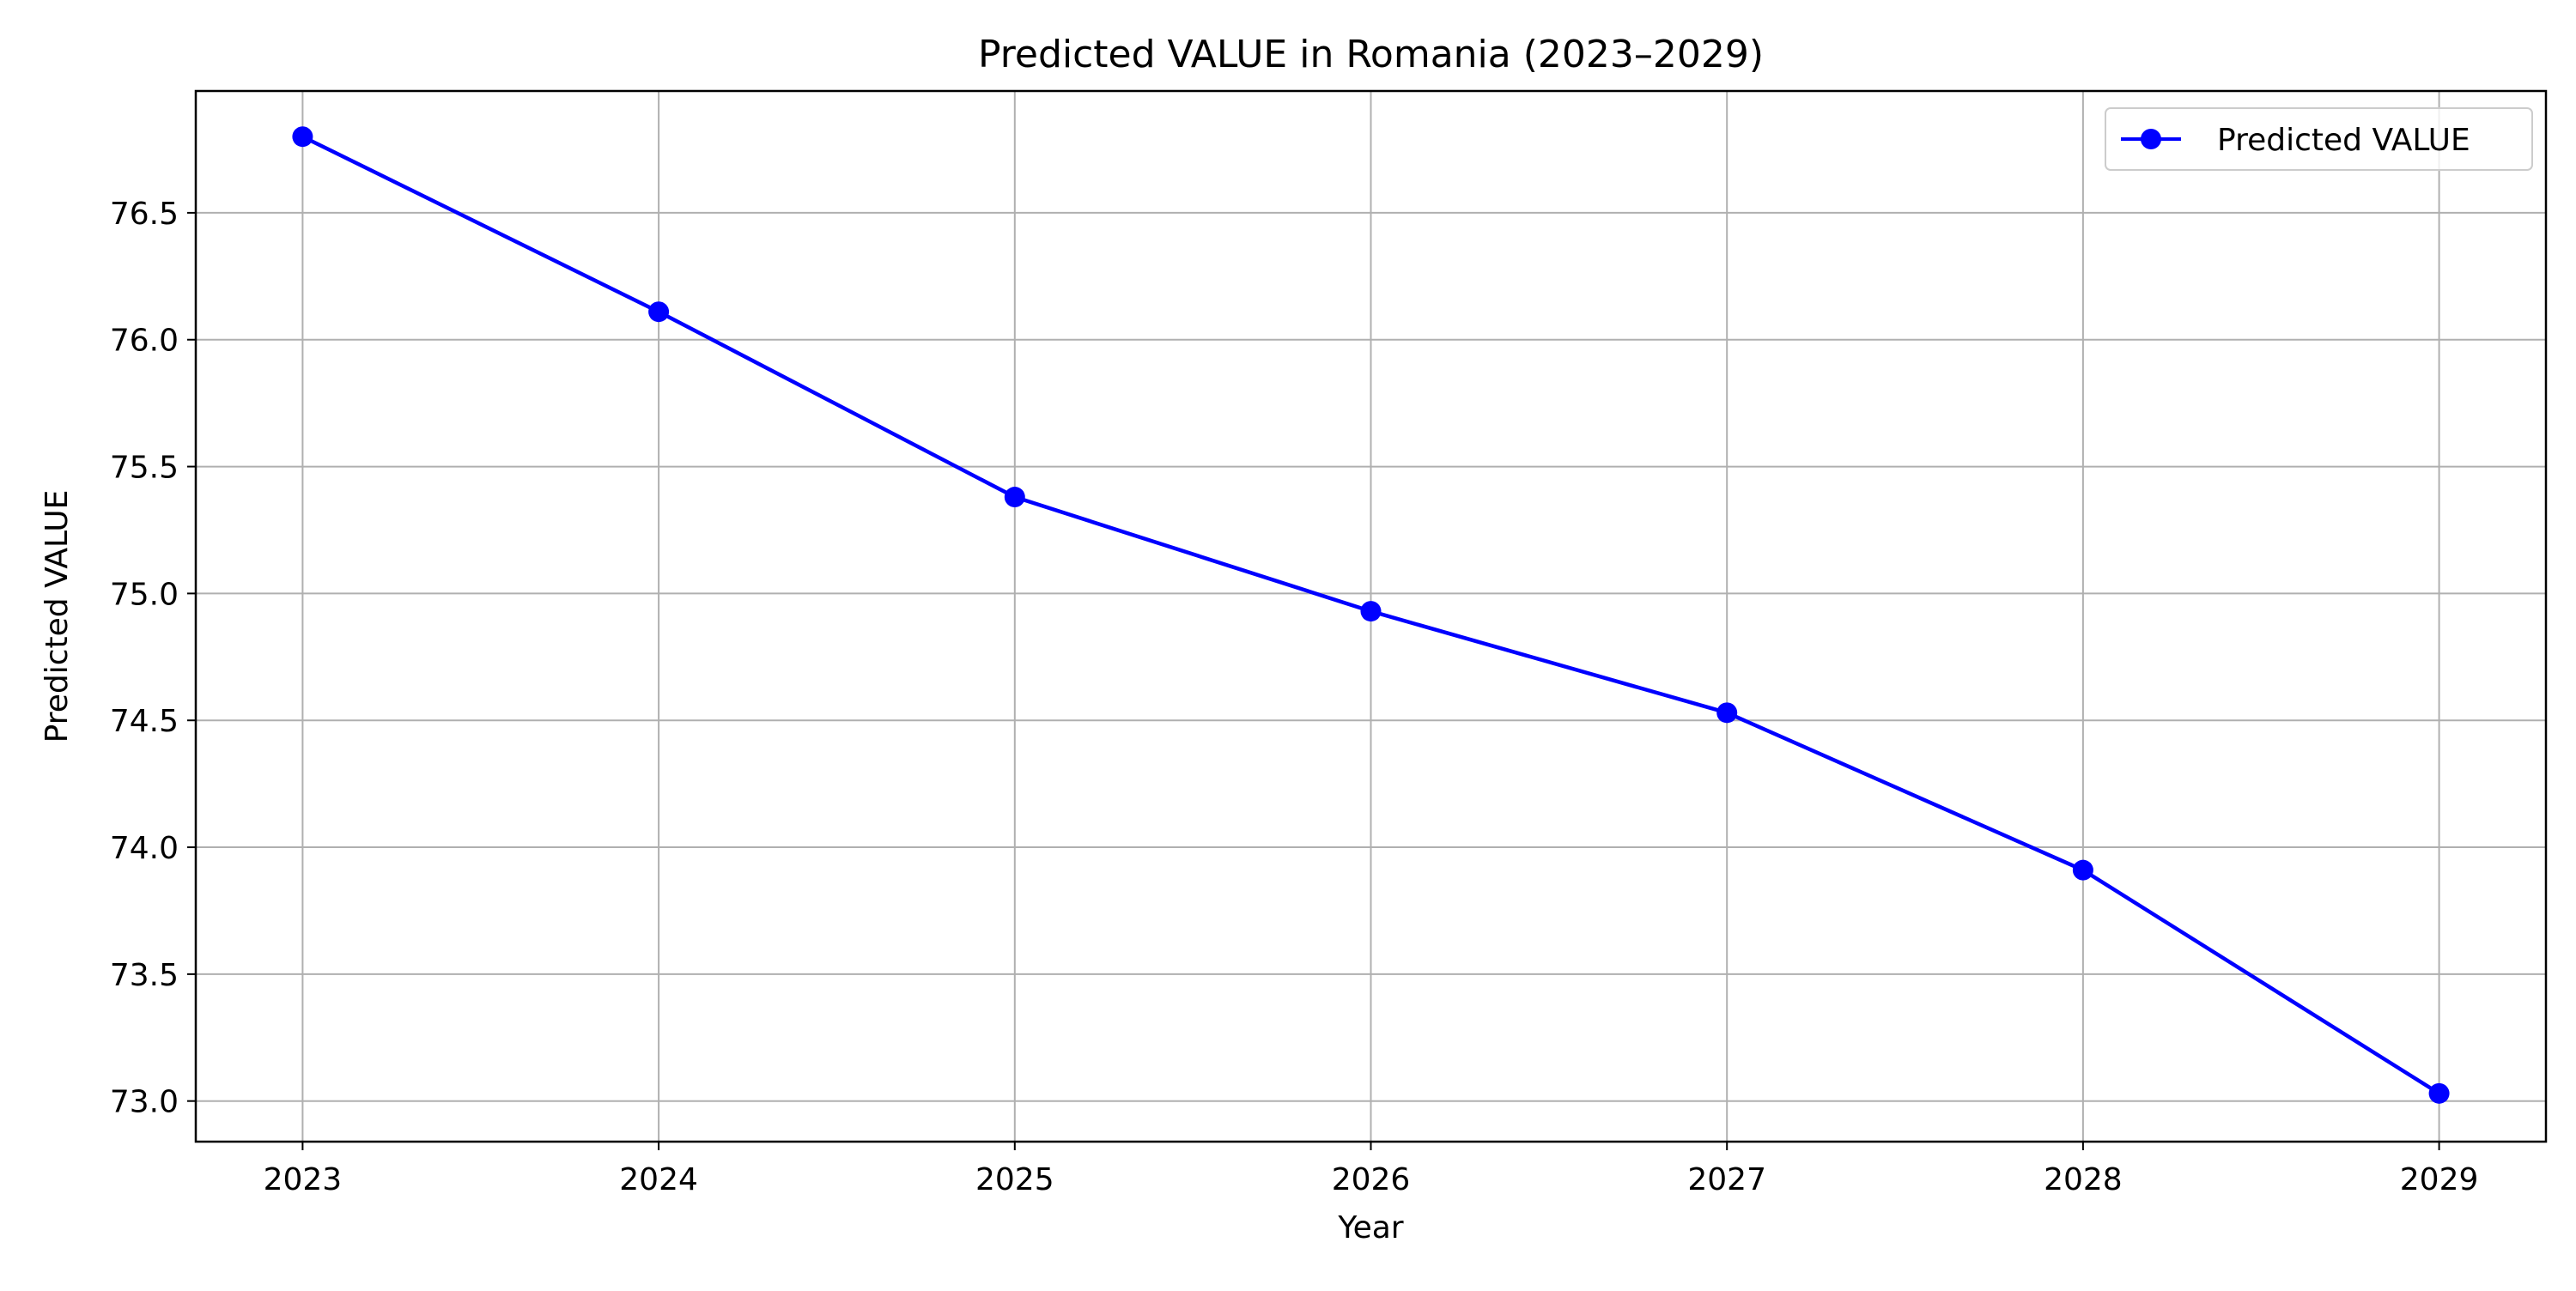 Image resolution: width=2576 pixels, height=1291 pixels. What do you see at coordinates (1726, 1179) in the screenshot?
I see `x-tick-label: 2027` at bounding box center [1726, 1179].